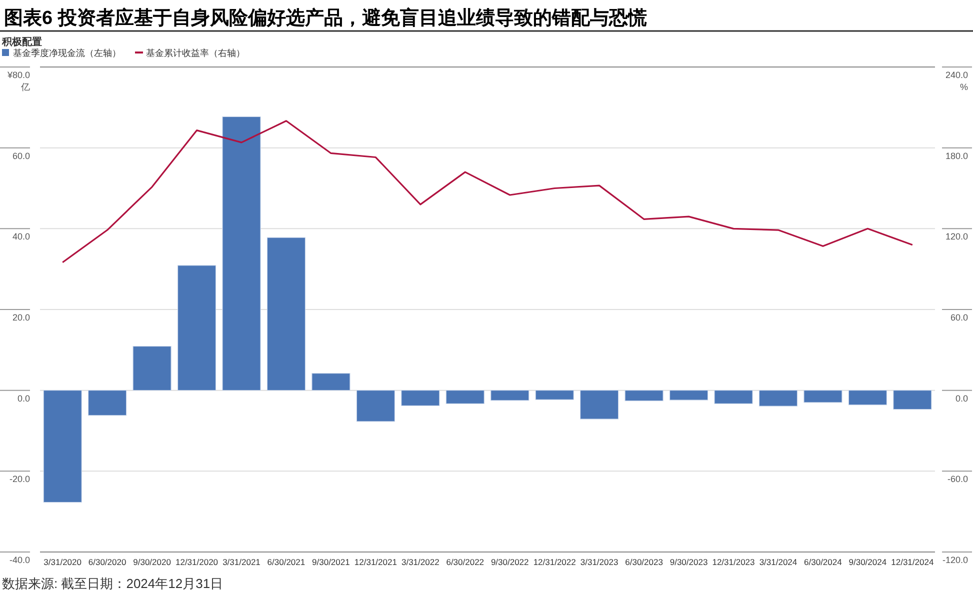 This screenshot has height=600, width=973. I want to click on x-tick-label: 12/31/2020, so click(196, 562).